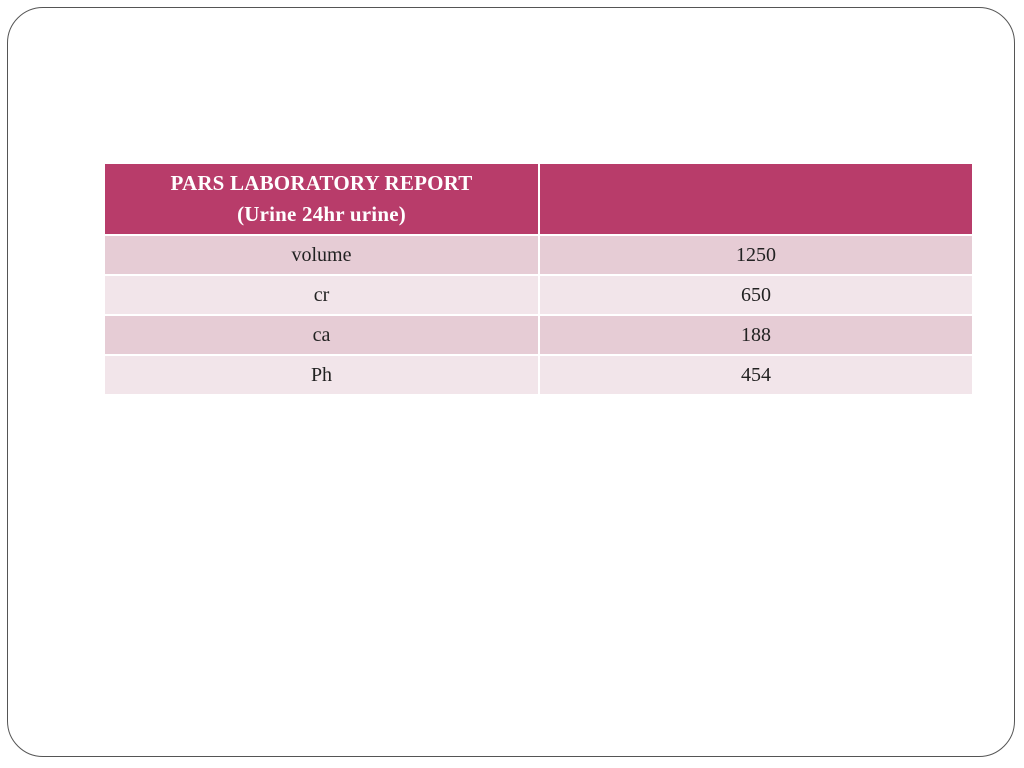 This screenshot has width=1024, height=768. I want to click on row-label: cr, so click(321, 295).